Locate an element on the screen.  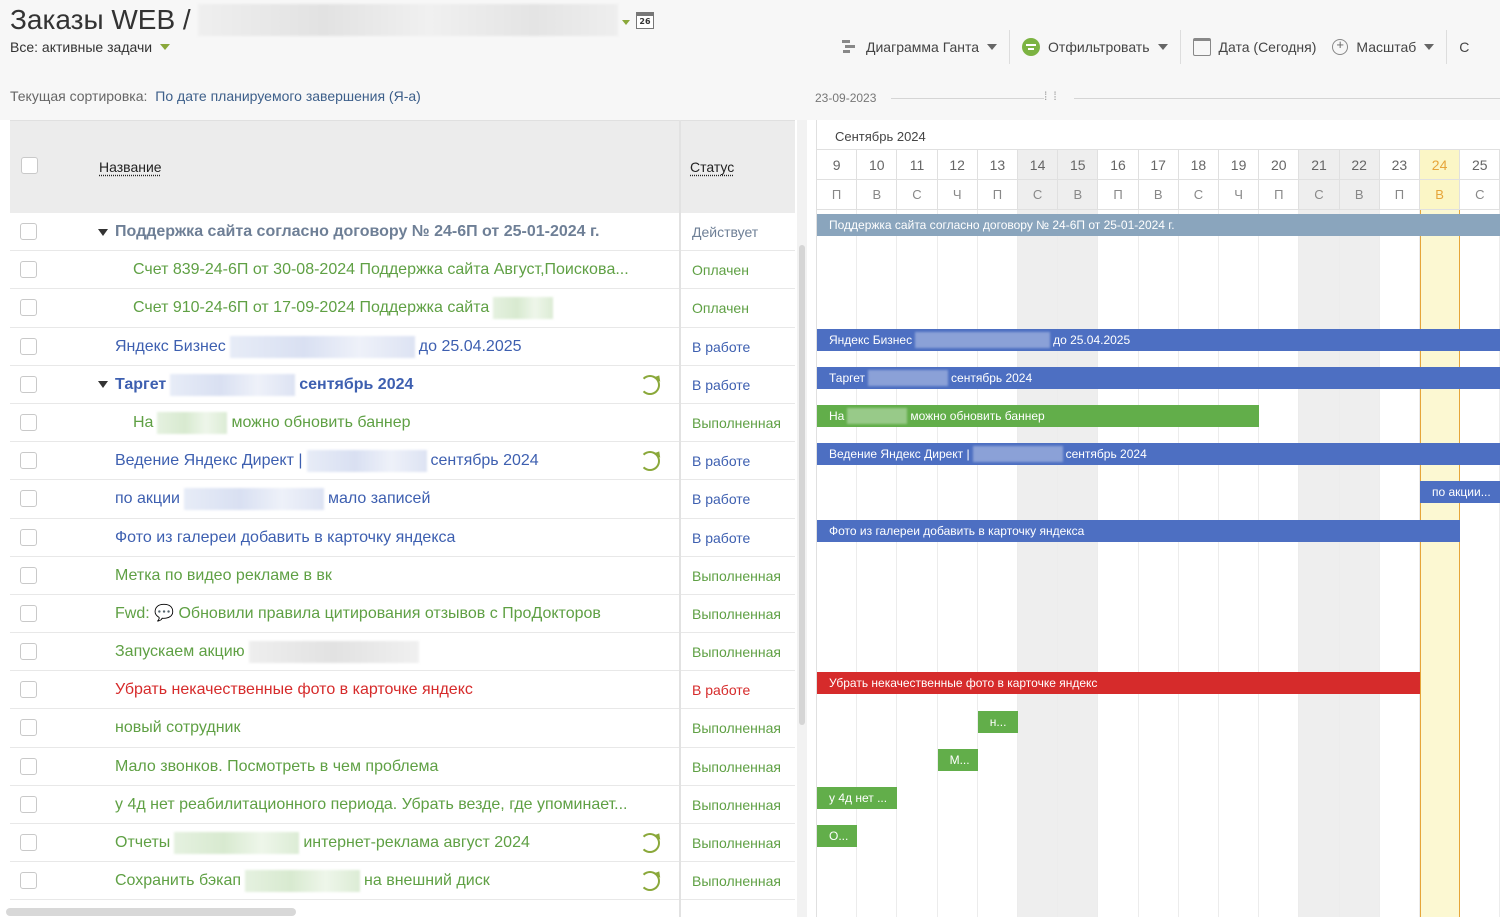
date-today-button: Дата (Сегодня) is located at coordinates (1255, 47).